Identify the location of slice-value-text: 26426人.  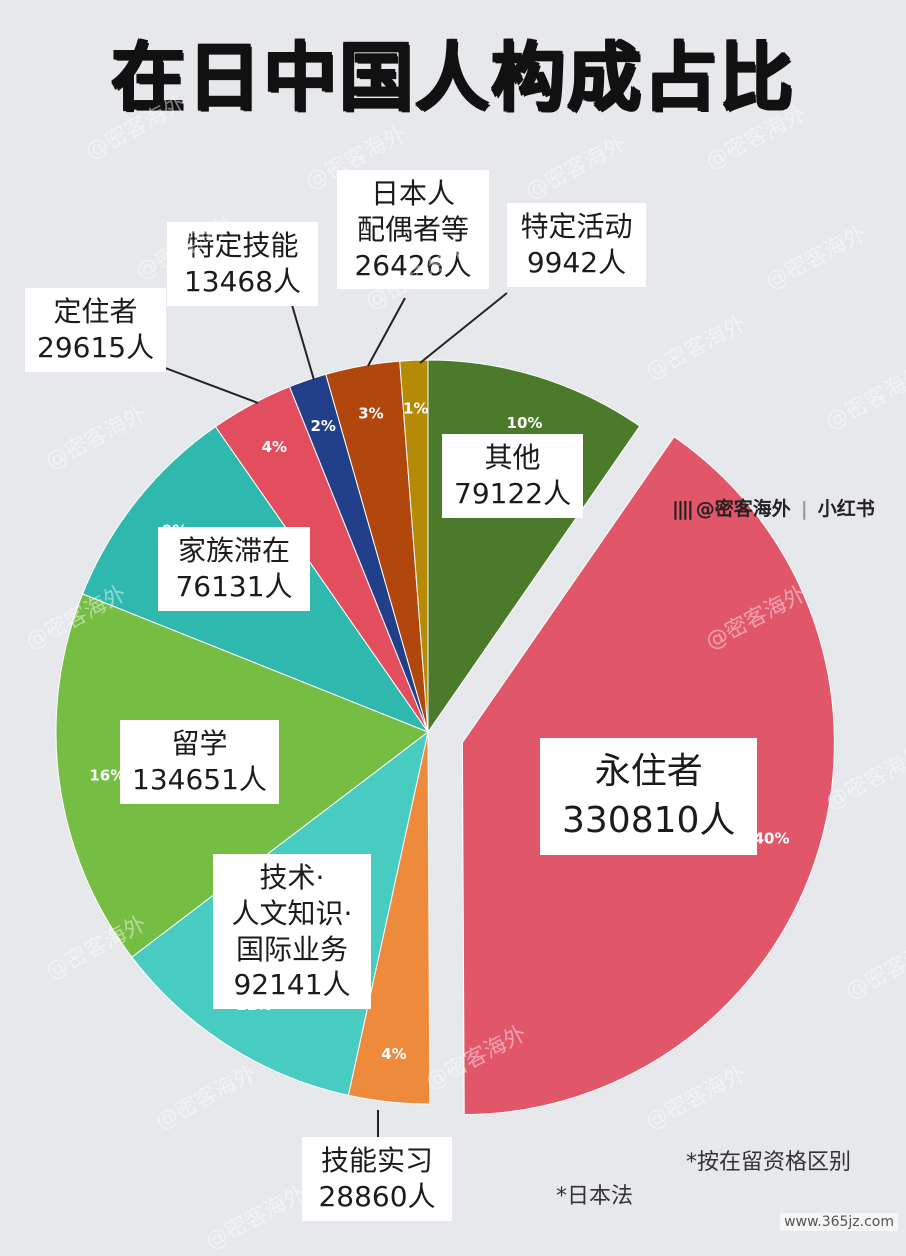
(413, 265).